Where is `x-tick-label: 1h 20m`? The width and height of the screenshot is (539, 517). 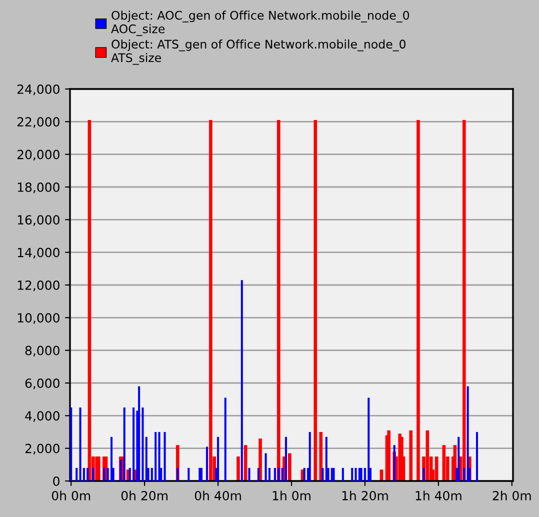
x-tick-label: 1h 20m is located at coordinates (365, 495).